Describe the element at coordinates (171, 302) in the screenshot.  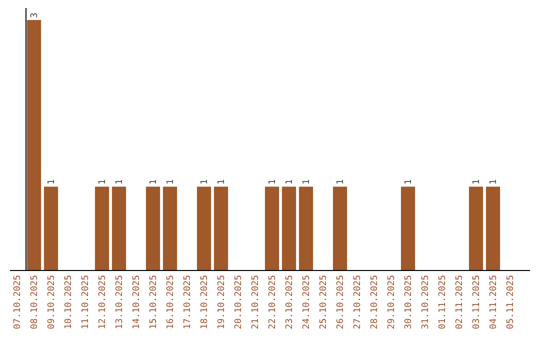
I see `x-tick-label: 16.10.2025` at that location.